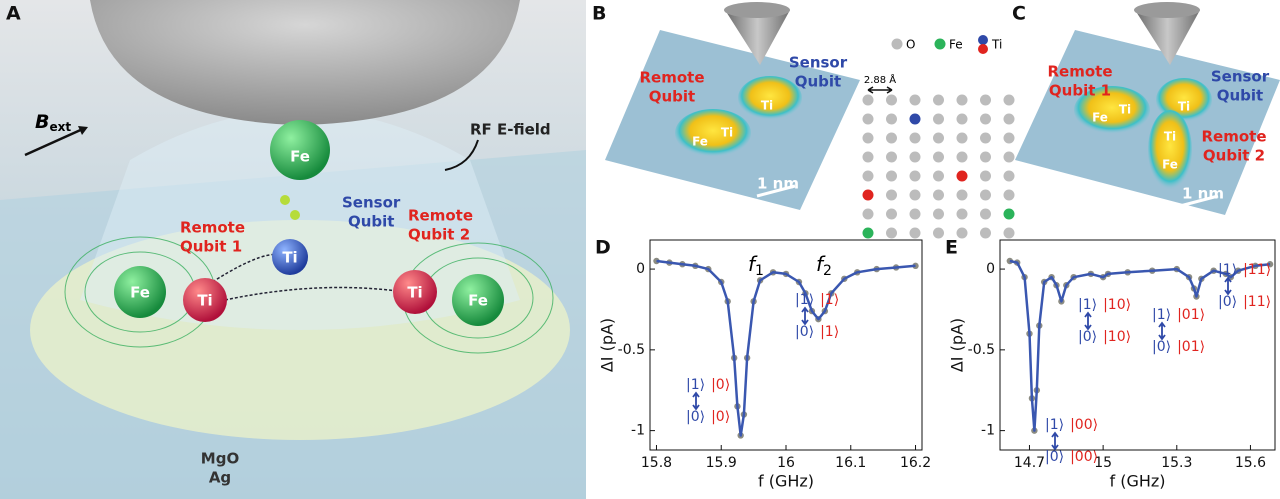 The height and width of the screenshot is (499, 1280). What do you see at coordinates (42, 122) in the screenshot?
I see `b-main: B` at bounding box center [42, 122].